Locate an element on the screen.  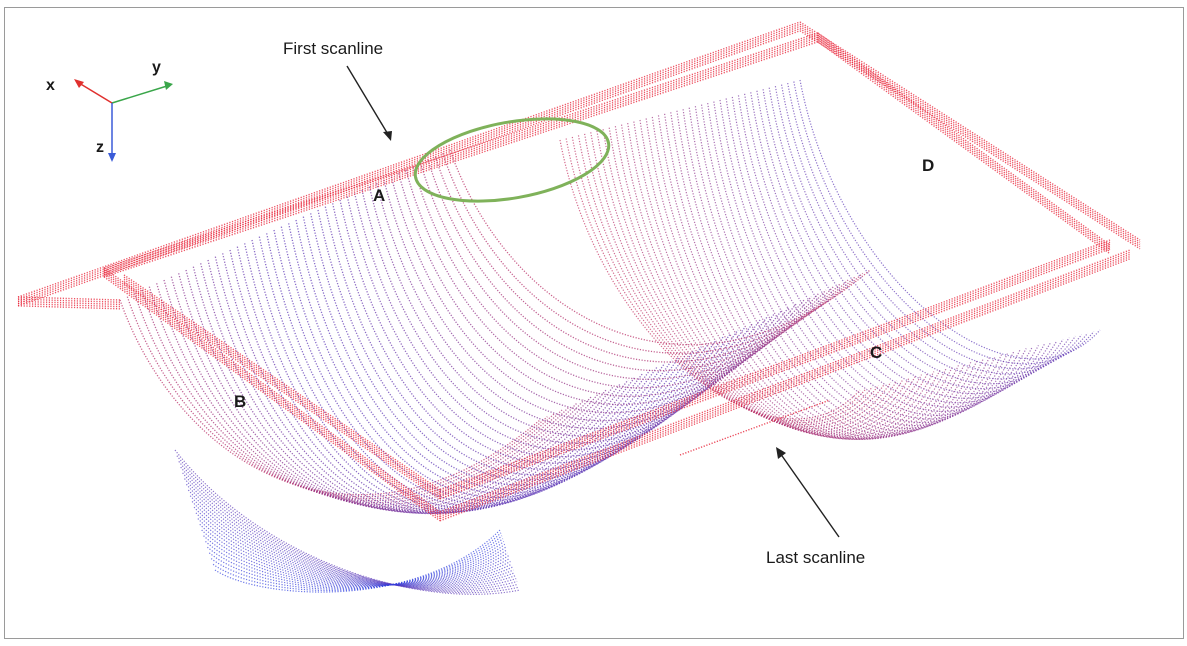
x-axis-arrowhead is located at coordinates (79, 83).